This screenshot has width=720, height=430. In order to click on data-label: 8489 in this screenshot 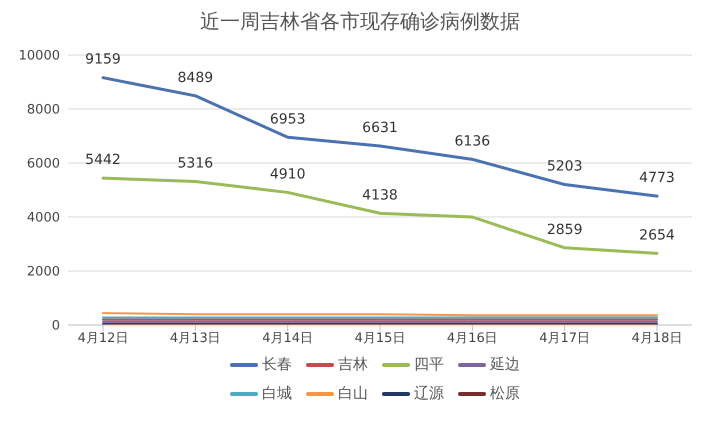, I will do `click(196, 78)`.